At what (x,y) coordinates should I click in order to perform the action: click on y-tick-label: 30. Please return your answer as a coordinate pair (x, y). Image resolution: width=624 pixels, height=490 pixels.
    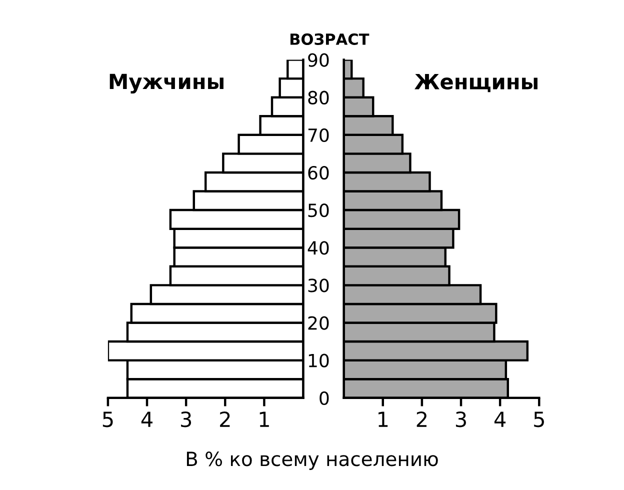
    Looking at the image, I should click on (318, 285).